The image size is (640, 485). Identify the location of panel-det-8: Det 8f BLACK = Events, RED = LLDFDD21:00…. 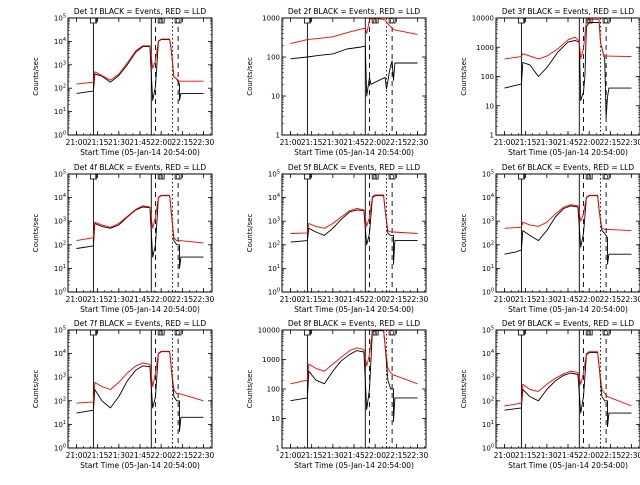
(337, 394).